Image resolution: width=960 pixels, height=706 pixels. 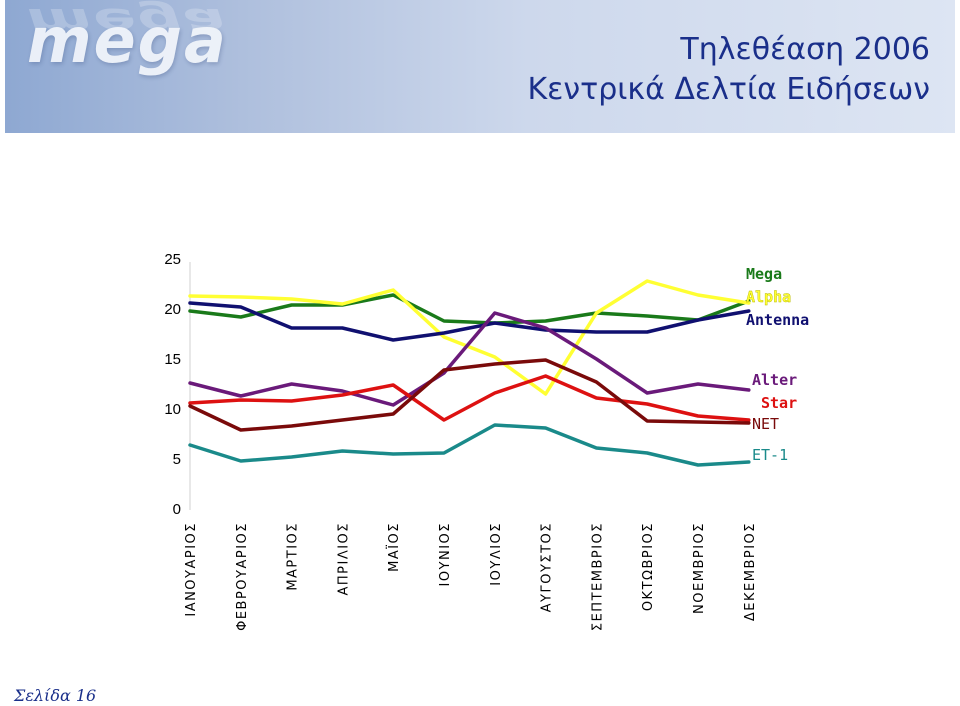 I want to click on legend-entry-antenna: Antenna, so click(x=777, y=320).